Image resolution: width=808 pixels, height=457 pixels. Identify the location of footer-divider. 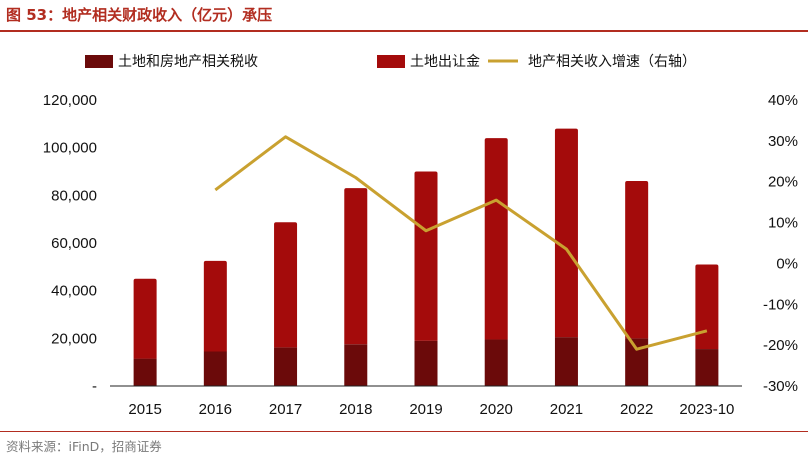
(404, 431).